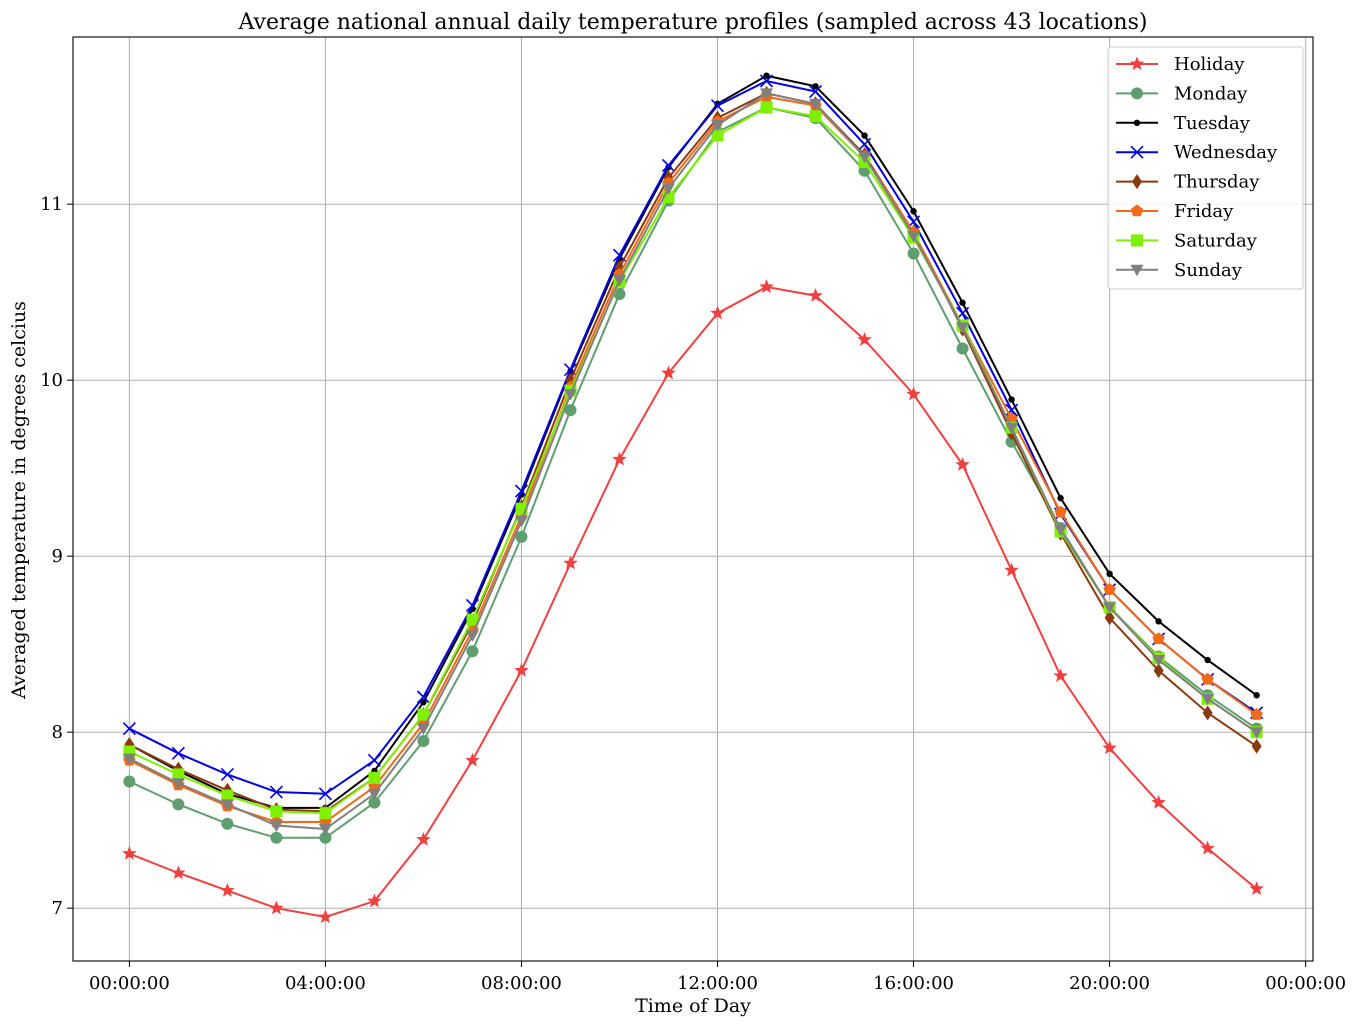 The width and height of the screenshot is (1362, 1031). I want to click on legend-item-friday: Friday, so click(1175, 211).